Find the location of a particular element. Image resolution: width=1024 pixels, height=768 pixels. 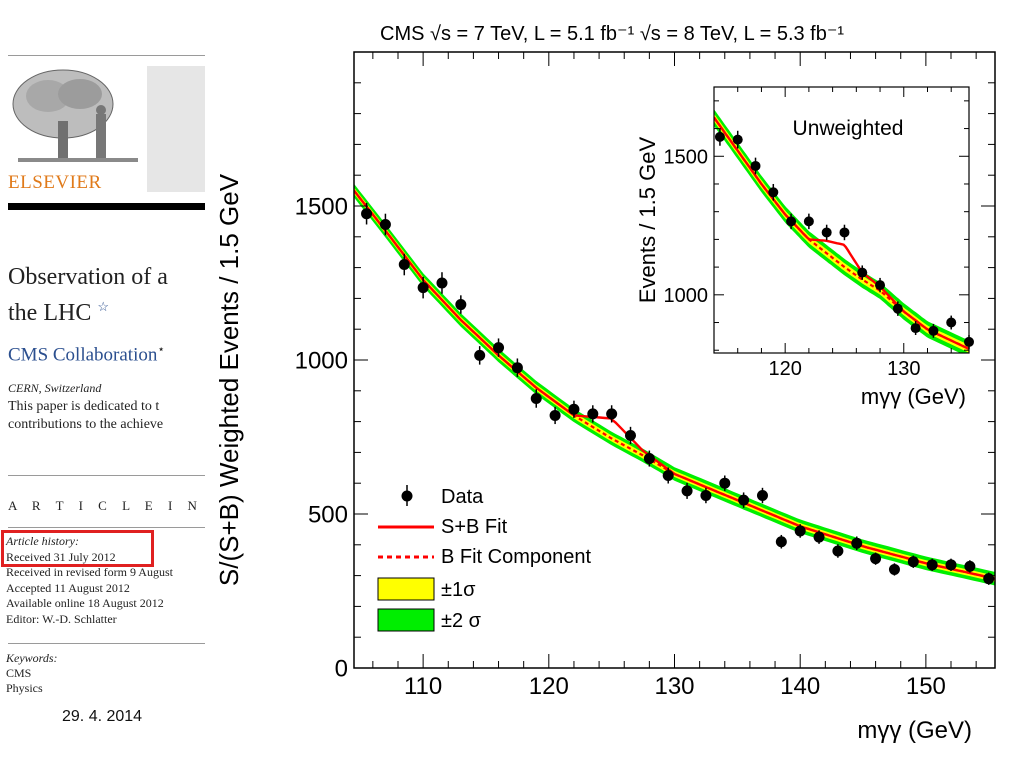

dedication-line-1: This paper is dedicated to t is located at coordinates (84, 406).